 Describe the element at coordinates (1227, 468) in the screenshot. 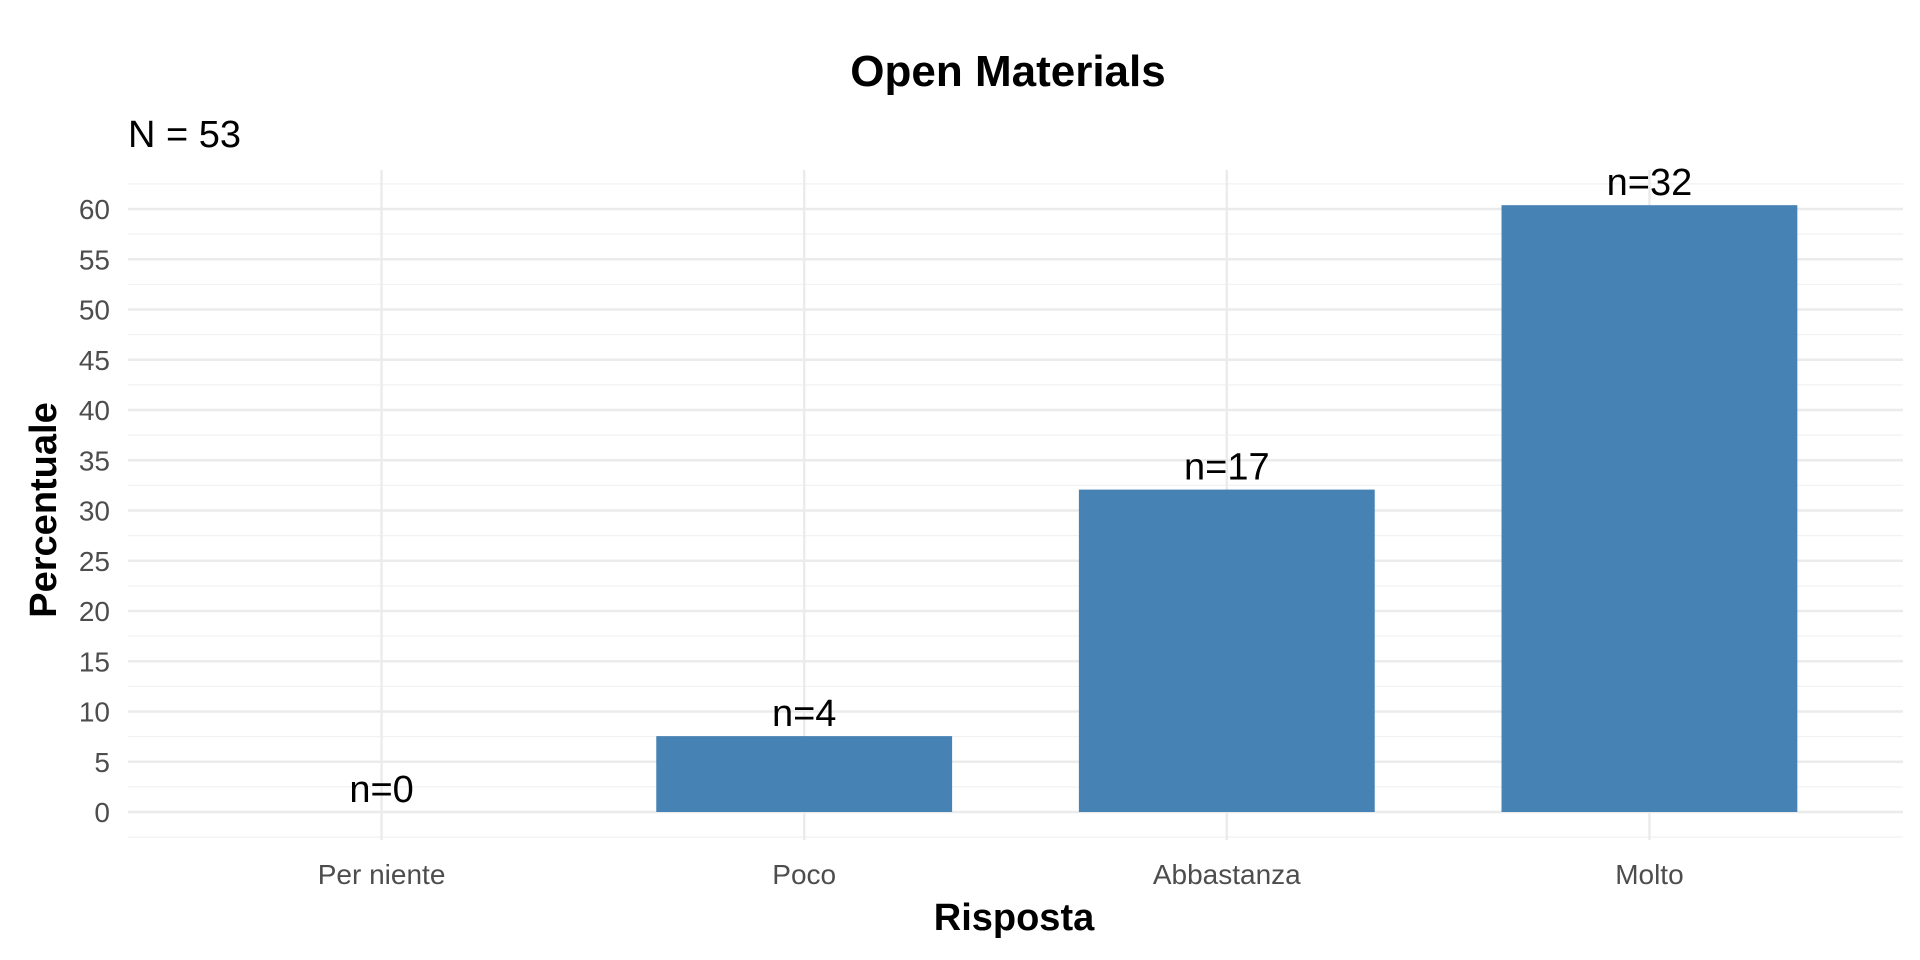

I see `data-label: n=17` at that location.